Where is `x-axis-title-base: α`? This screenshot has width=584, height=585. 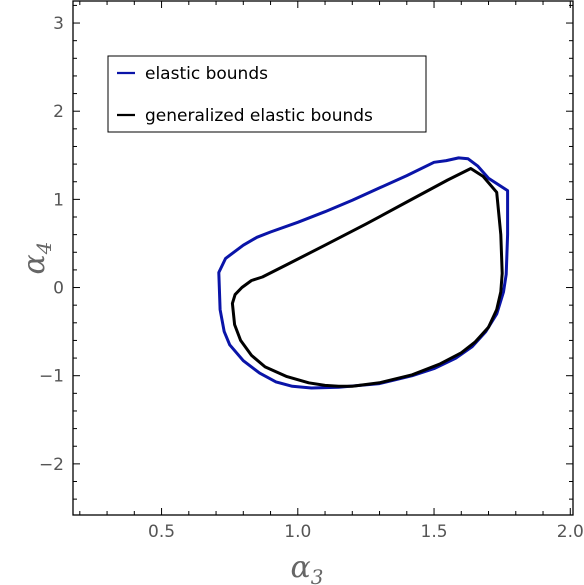 x-axis-title-base: α is located at coordinates (301, 567).